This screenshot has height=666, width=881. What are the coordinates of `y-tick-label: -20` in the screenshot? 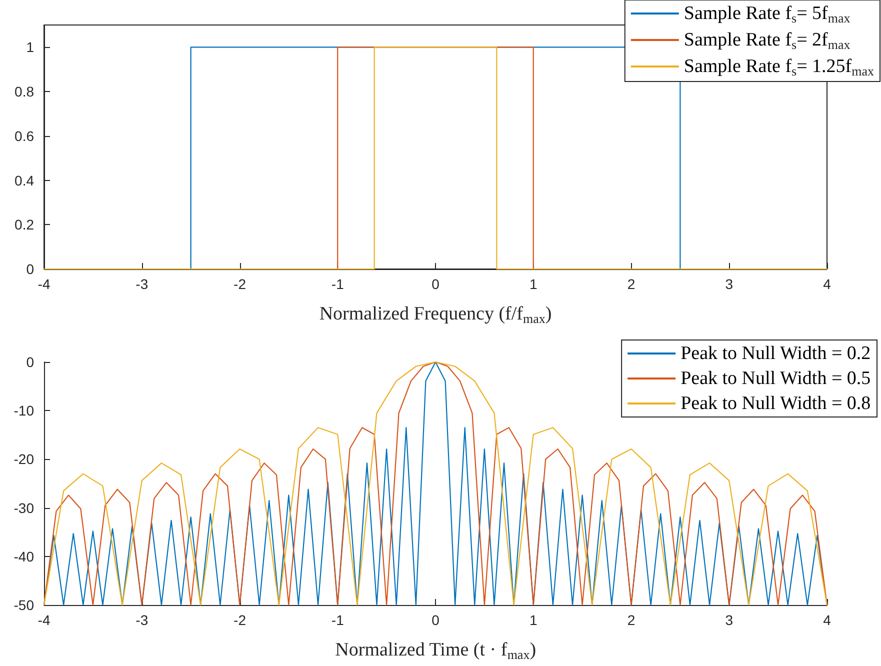 It's located at (24, 459).